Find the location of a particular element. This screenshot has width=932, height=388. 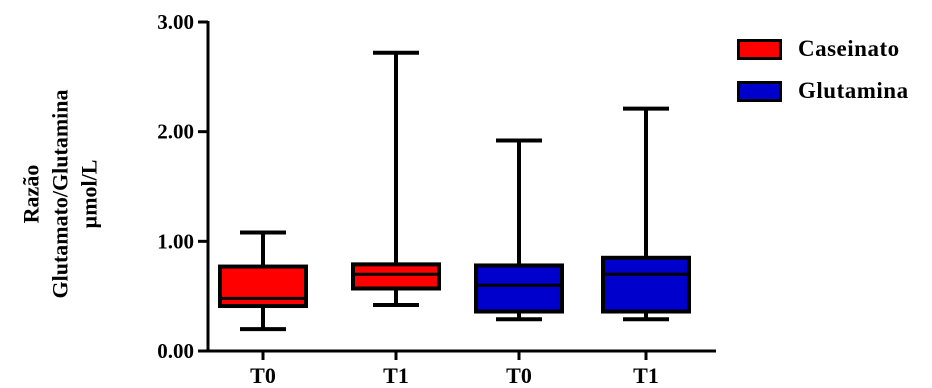

y-tick-label: 1.00 is located at coordinates (175, 241).